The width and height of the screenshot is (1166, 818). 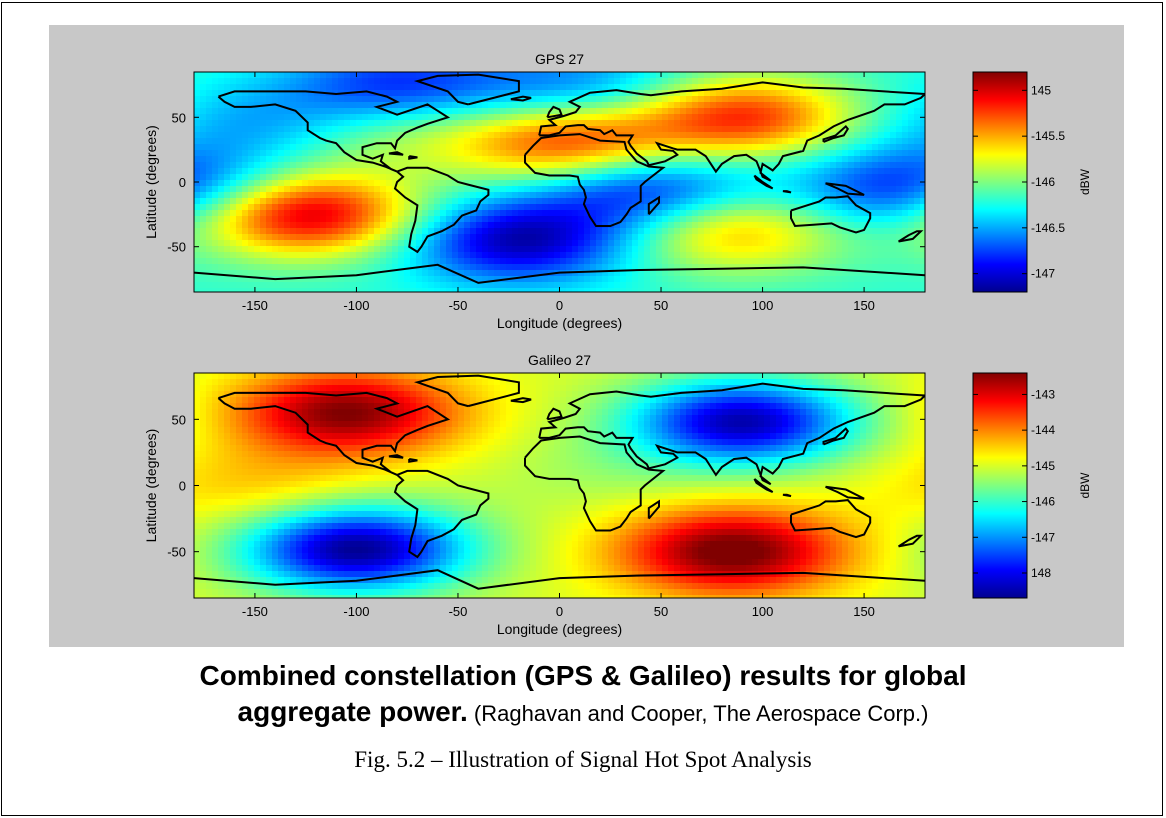 What do you see at coordinates (559, 323) in the screenshot?
I see `x-axis-label: Longitude (degrees)` at bounding box center [559, 323].